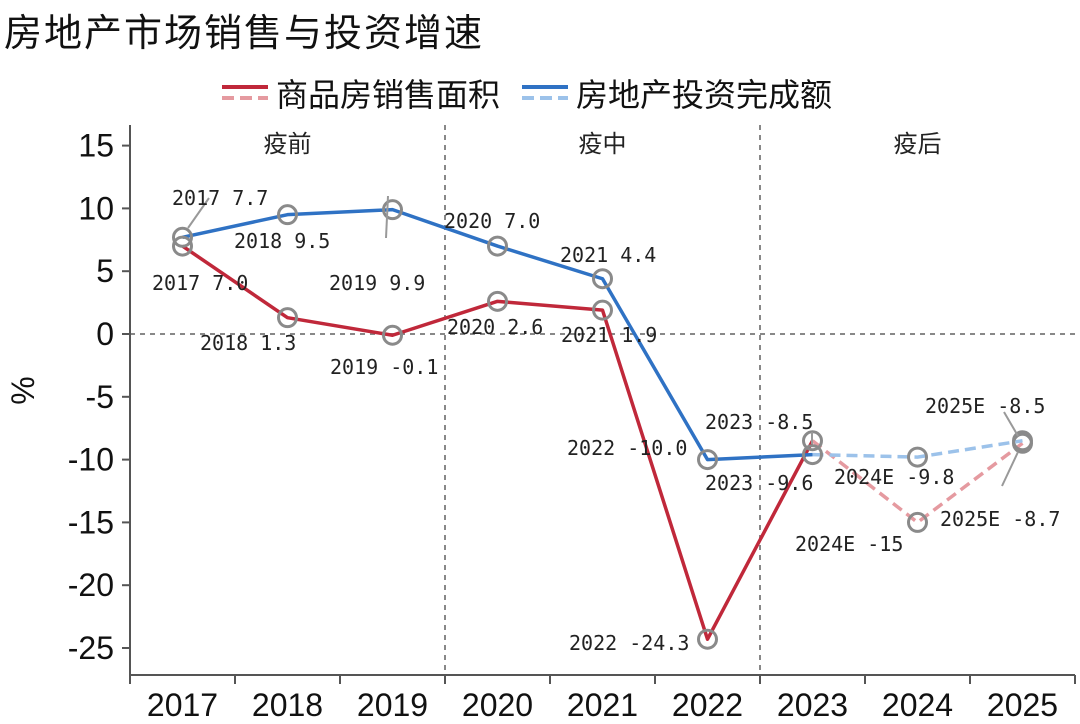  Describe the element at coordinates (96, 146) in the screenshot. I see `y-tick-label: 15` at that location.